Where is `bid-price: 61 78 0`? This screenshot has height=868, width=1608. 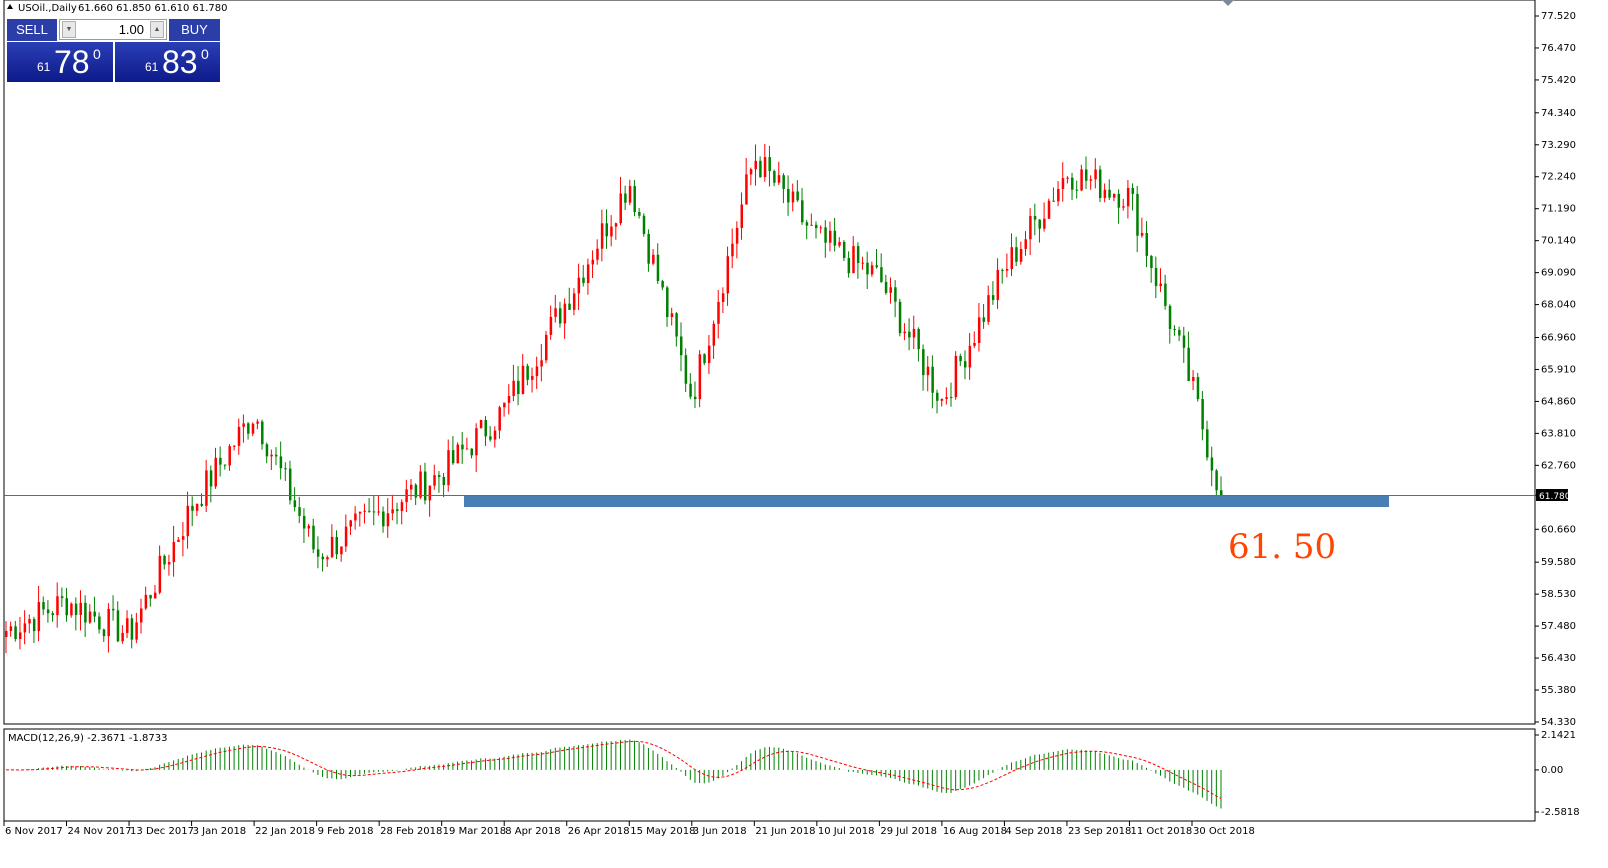
bid-price: 61 78 0 is located at coordinates (60, 62).